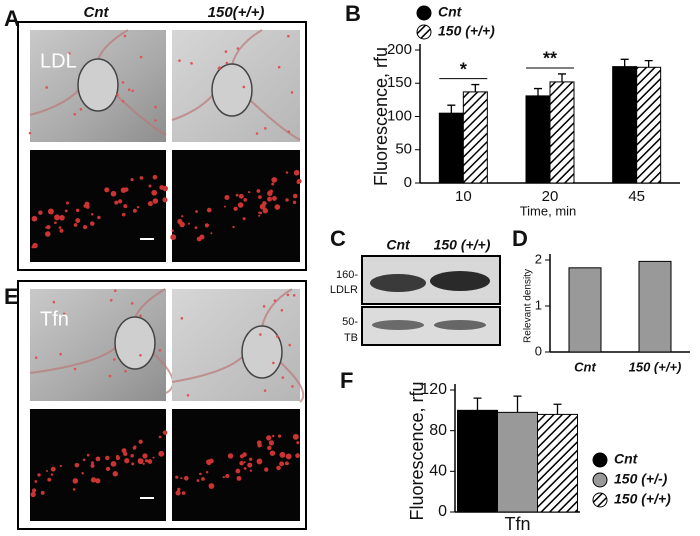 The width and height of the screenshot is (700, 536). What do you see at coordinates (520, 238) in the screenshot?
I see `panel-letter: D` at bounding box center [520, 238].